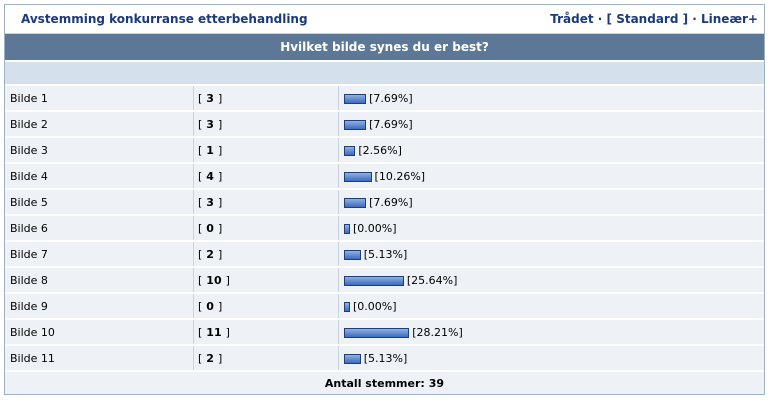  I want to click on option-name: Bilde 11, so click(32, 358).